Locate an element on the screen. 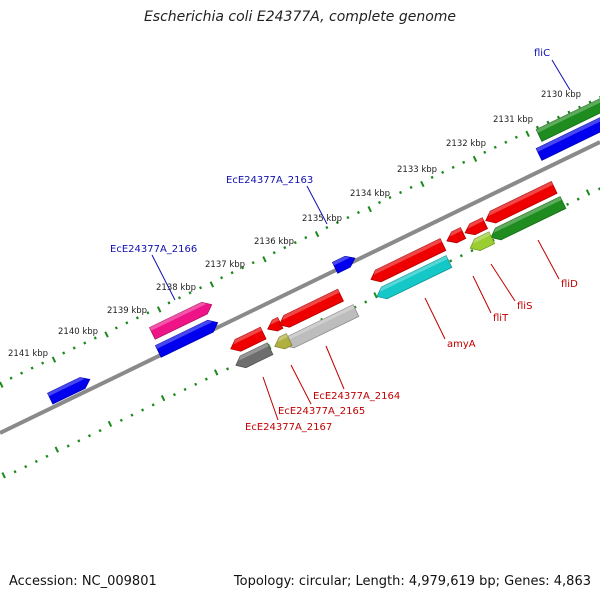 This screenshot has width=600, height=600. accession-text: Accession: NC_009801 is located at coordinates (83, 581).